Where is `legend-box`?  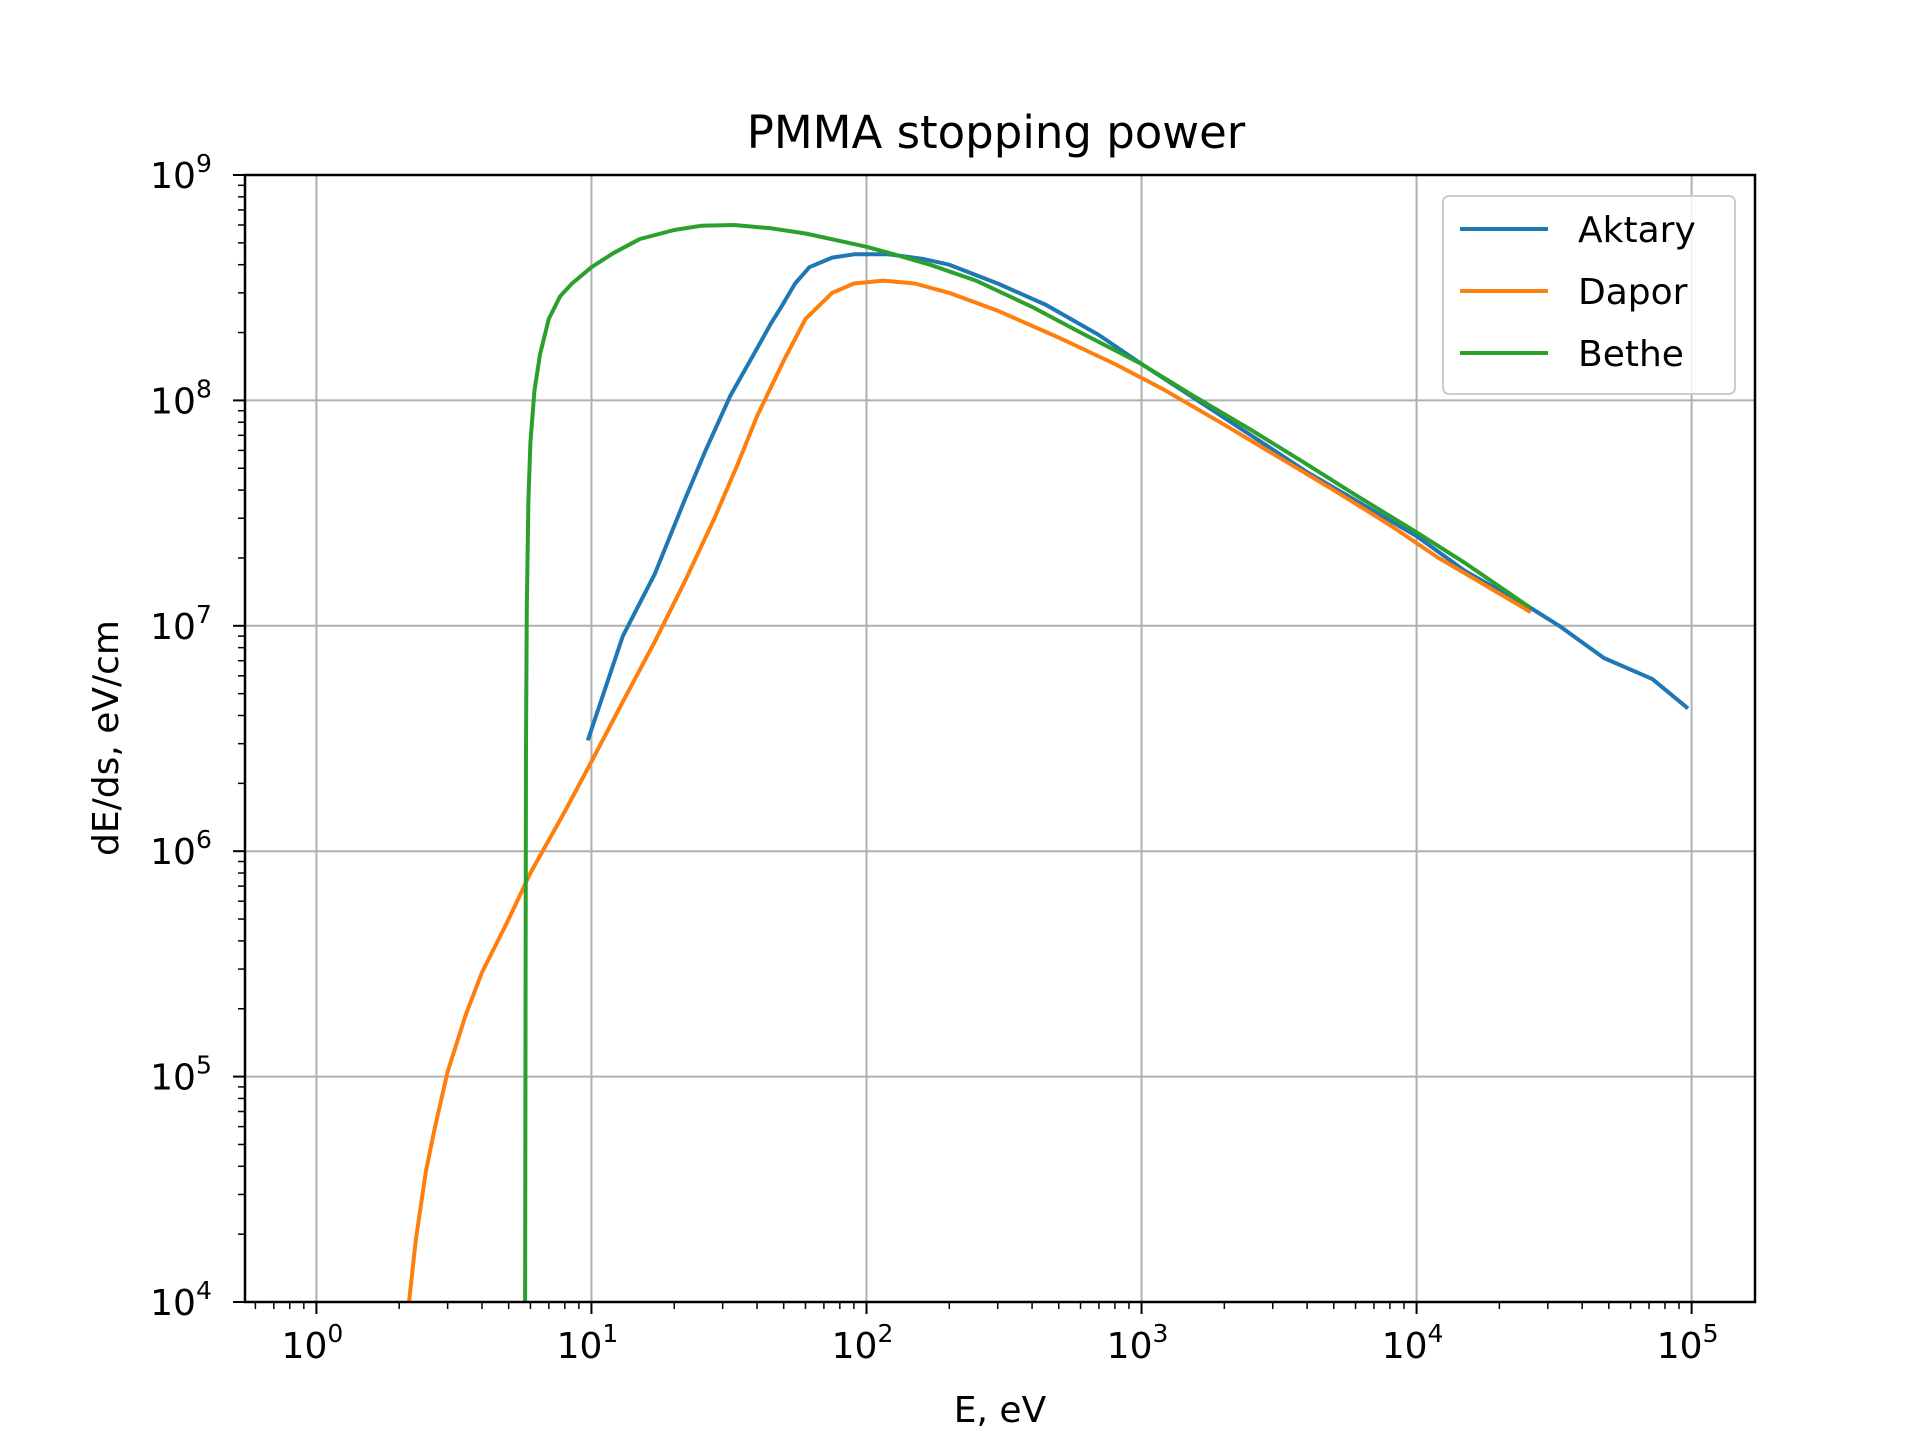 legend-box is located at coordinates (1589, 295).